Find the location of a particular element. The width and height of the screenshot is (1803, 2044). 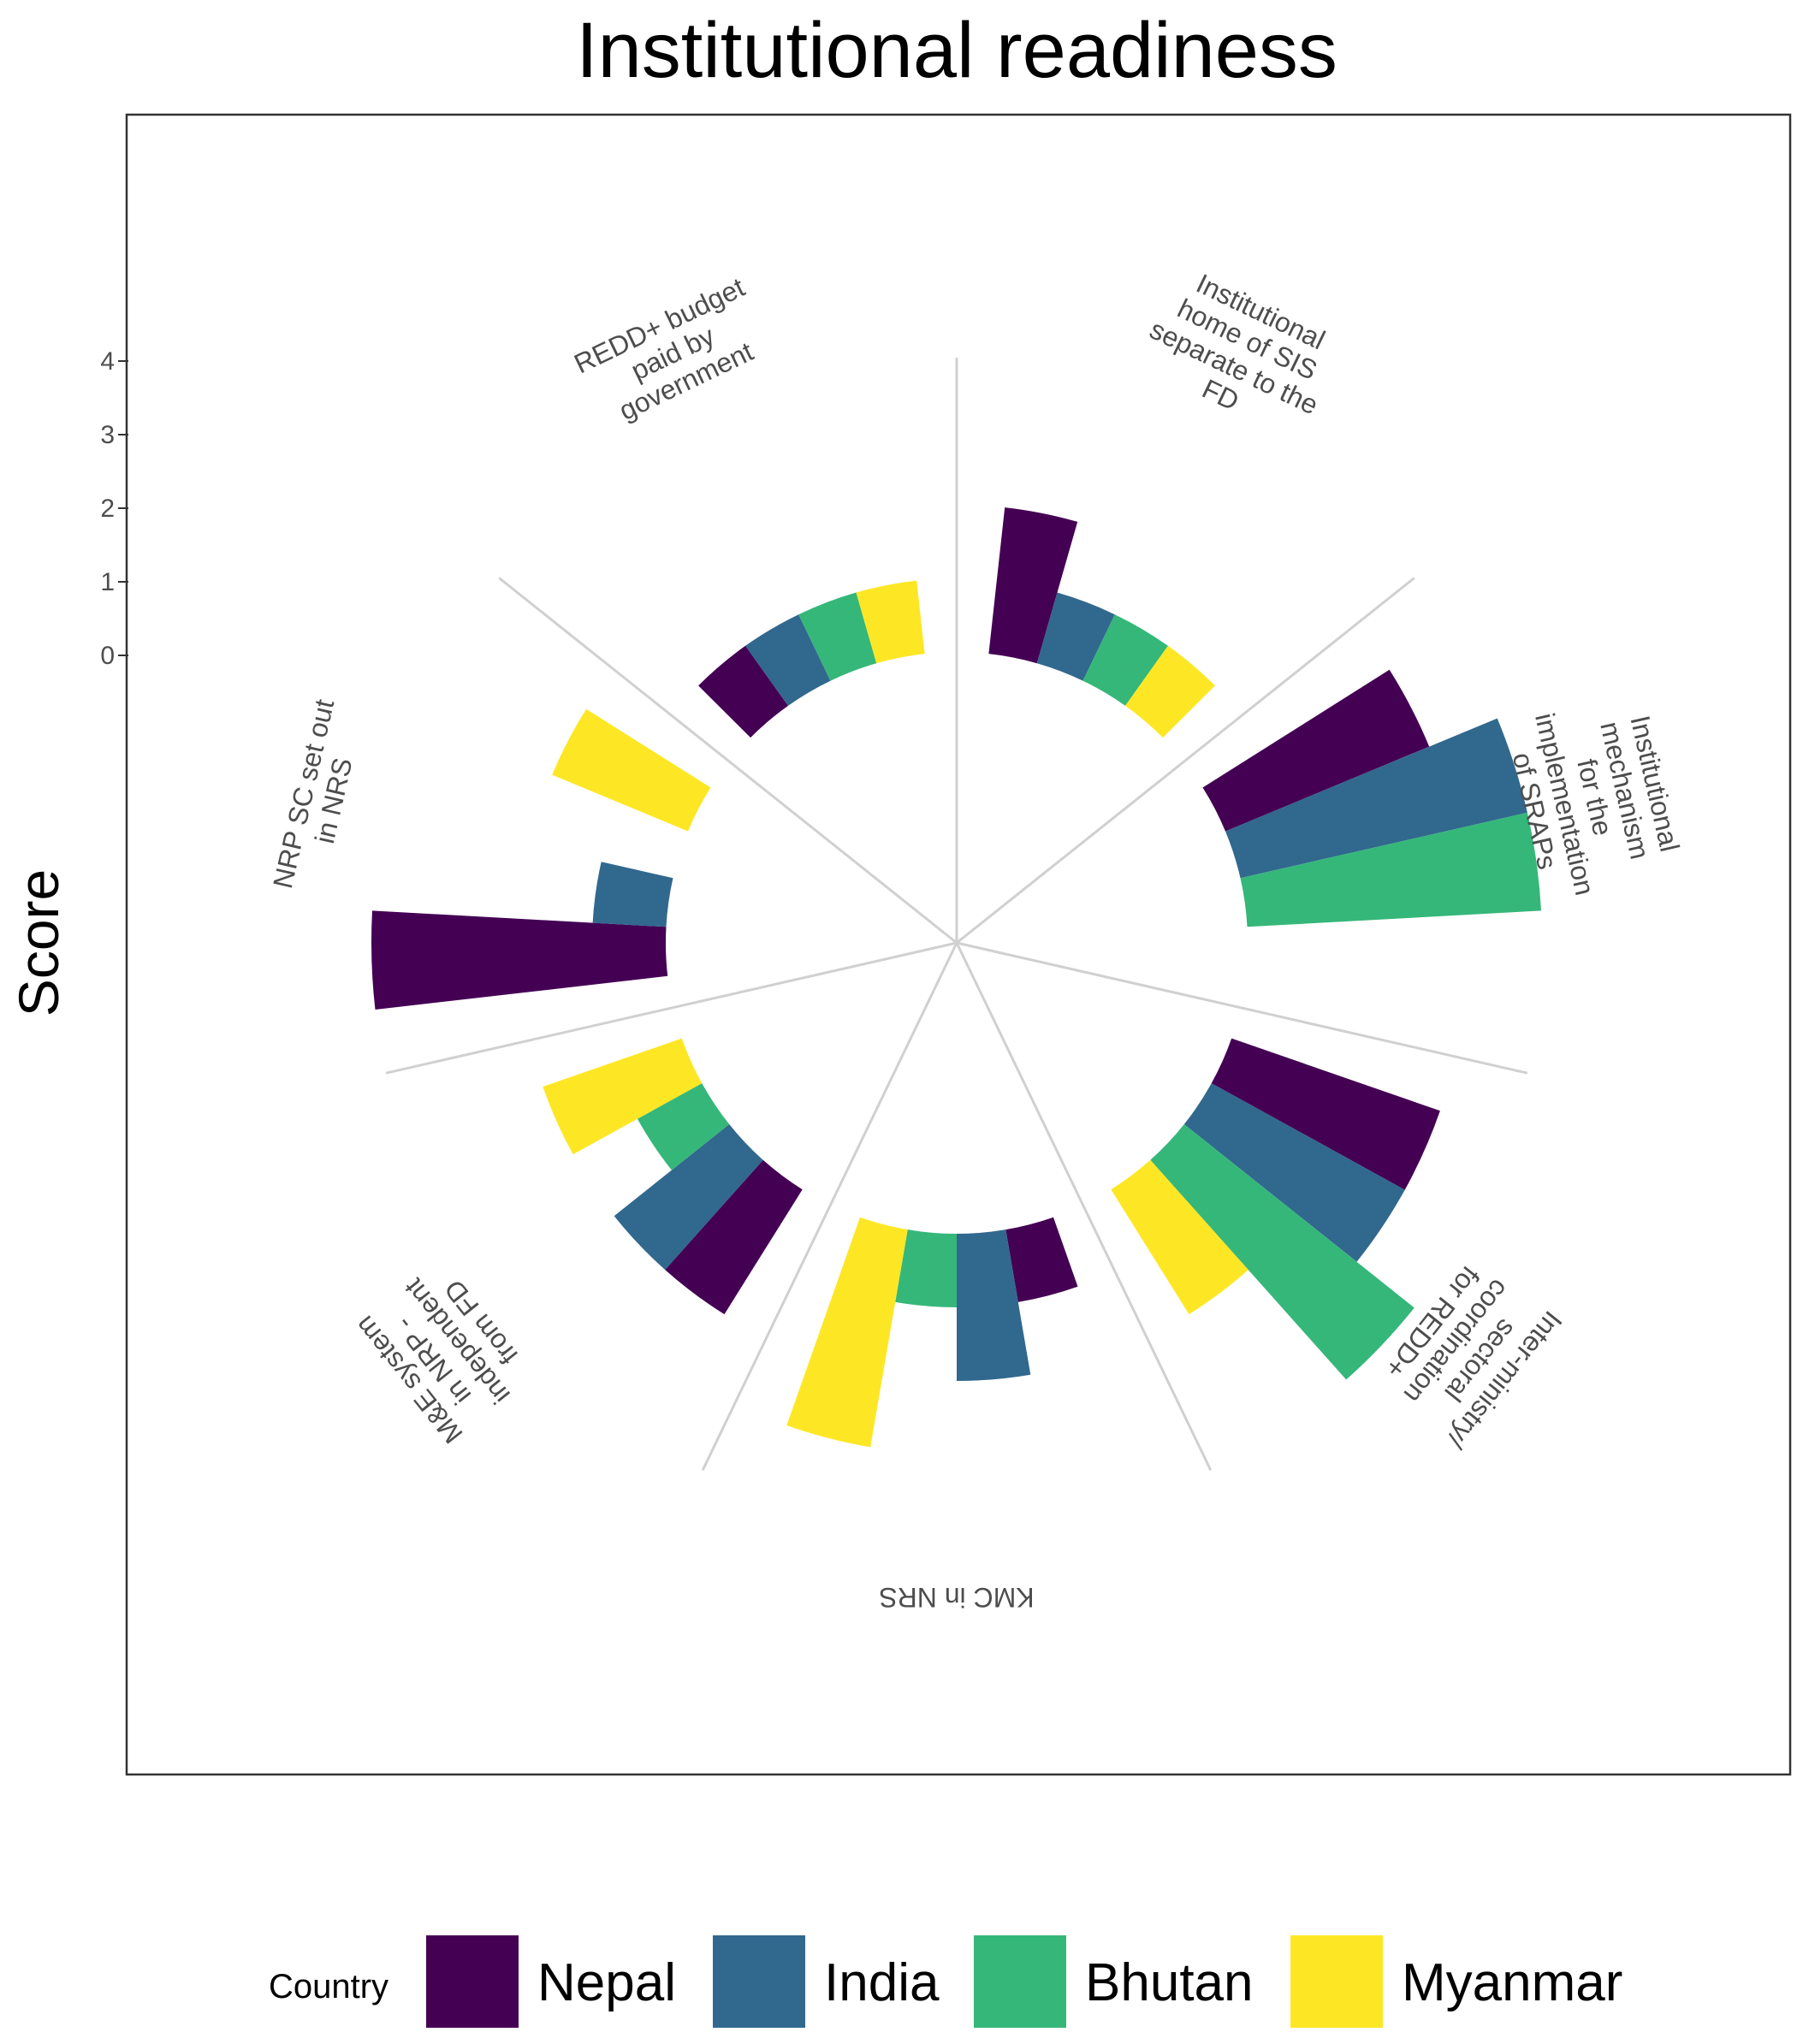

chart-title: Institutional readiness is located at coordinates (956, 50).